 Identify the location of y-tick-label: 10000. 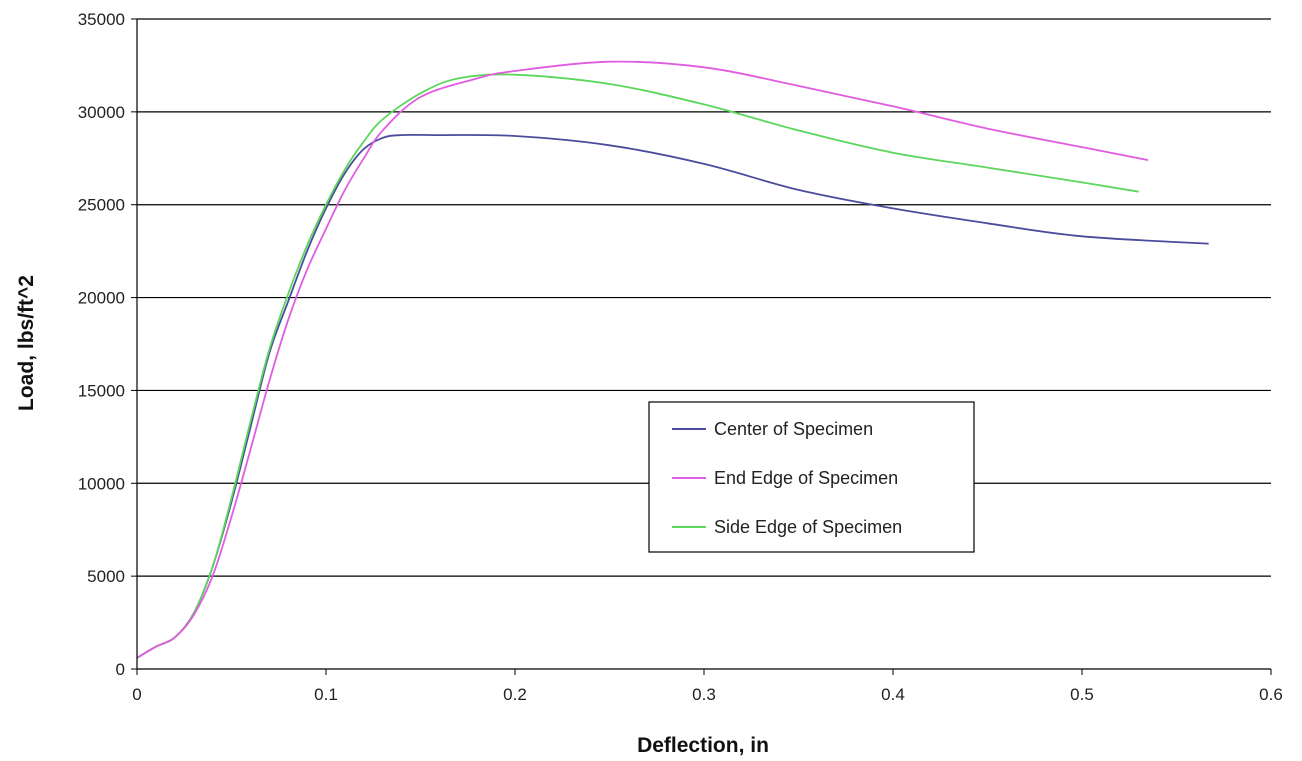
(101, 483).